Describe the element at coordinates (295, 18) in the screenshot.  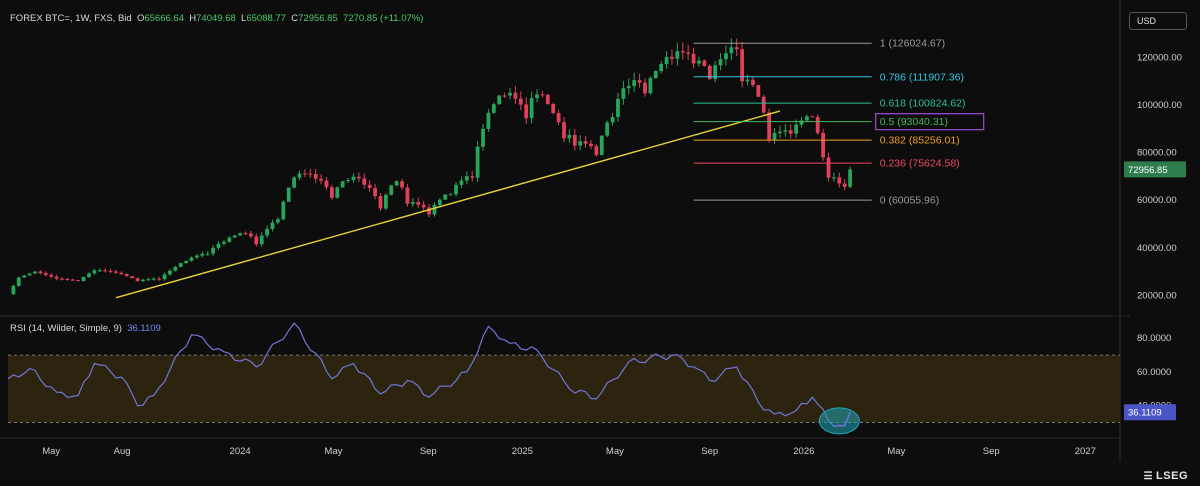
I see `close-label: C` at that location.